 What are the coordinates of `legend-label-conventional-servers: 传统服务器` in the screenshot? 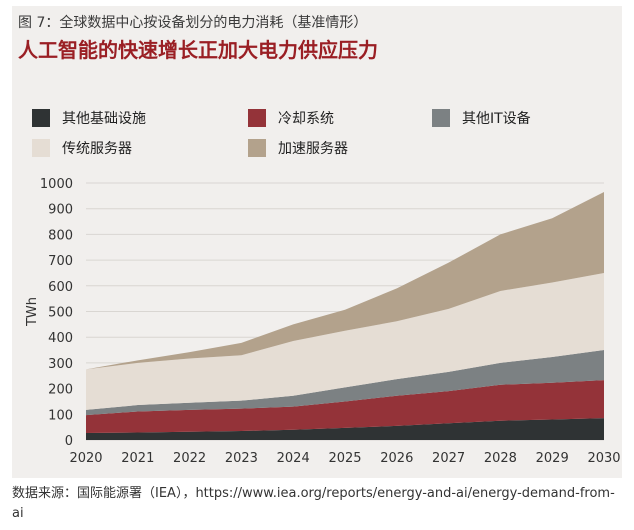 It's located at (97, 149).